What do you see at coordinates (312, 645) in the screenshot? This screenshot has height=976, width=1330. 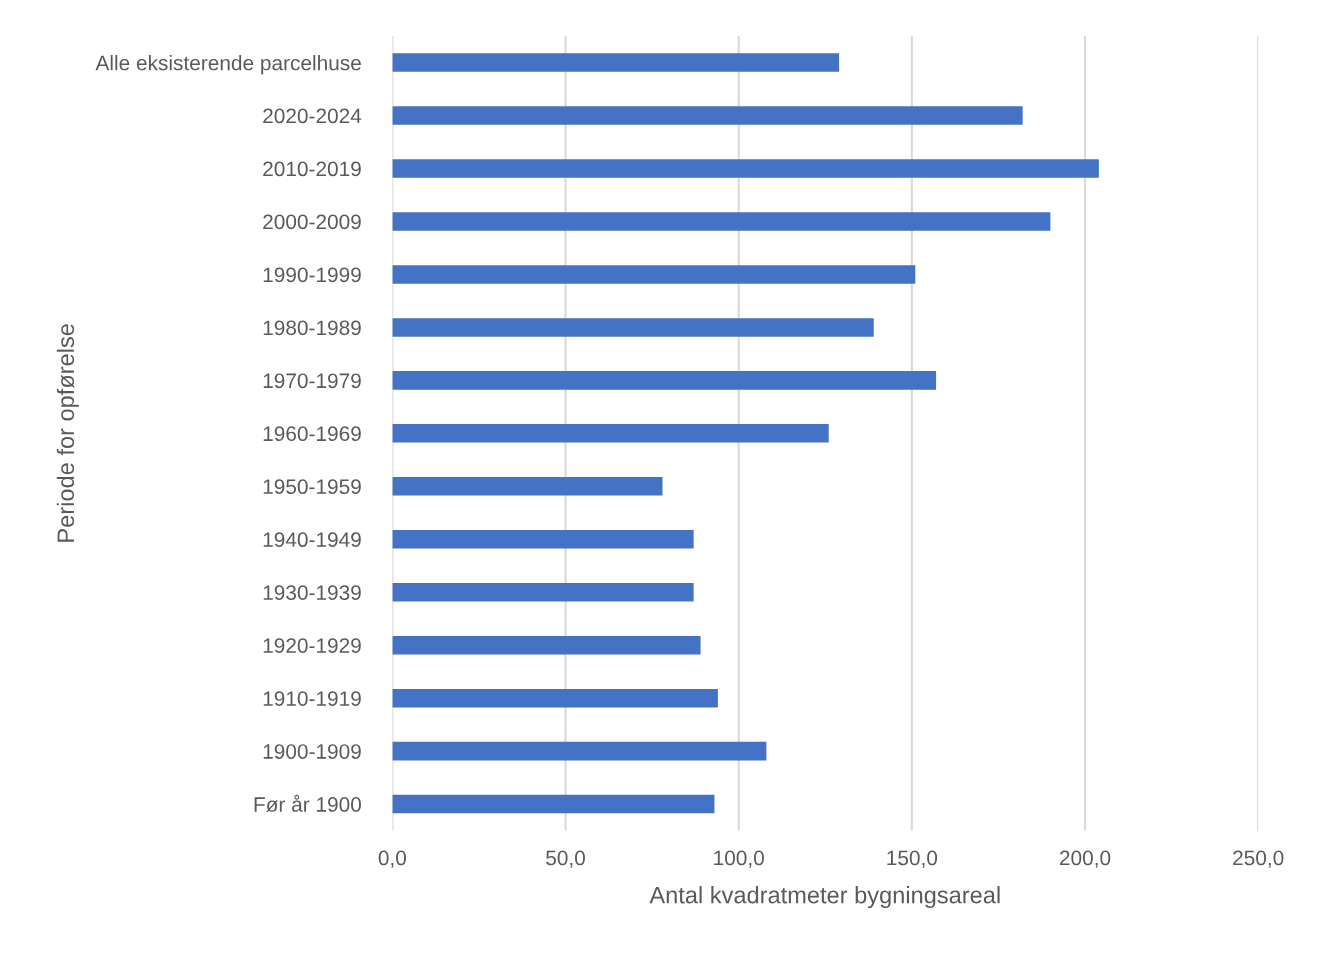 I see `y-tick-label: 1920-1929` at bounding box center [312, 645].